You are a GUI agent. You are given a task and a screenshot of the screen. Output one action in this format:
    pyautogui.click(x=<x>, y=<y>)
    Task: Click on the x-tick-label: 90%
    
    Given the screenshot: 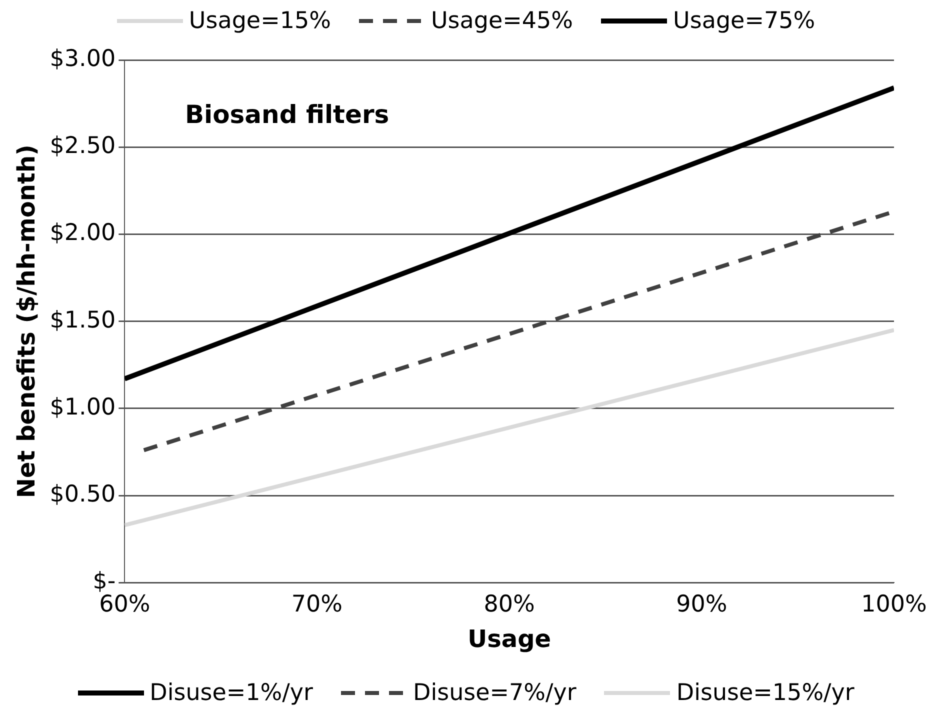 What is the action you would take?
    pyautogui.click(x=702, y=604)
    